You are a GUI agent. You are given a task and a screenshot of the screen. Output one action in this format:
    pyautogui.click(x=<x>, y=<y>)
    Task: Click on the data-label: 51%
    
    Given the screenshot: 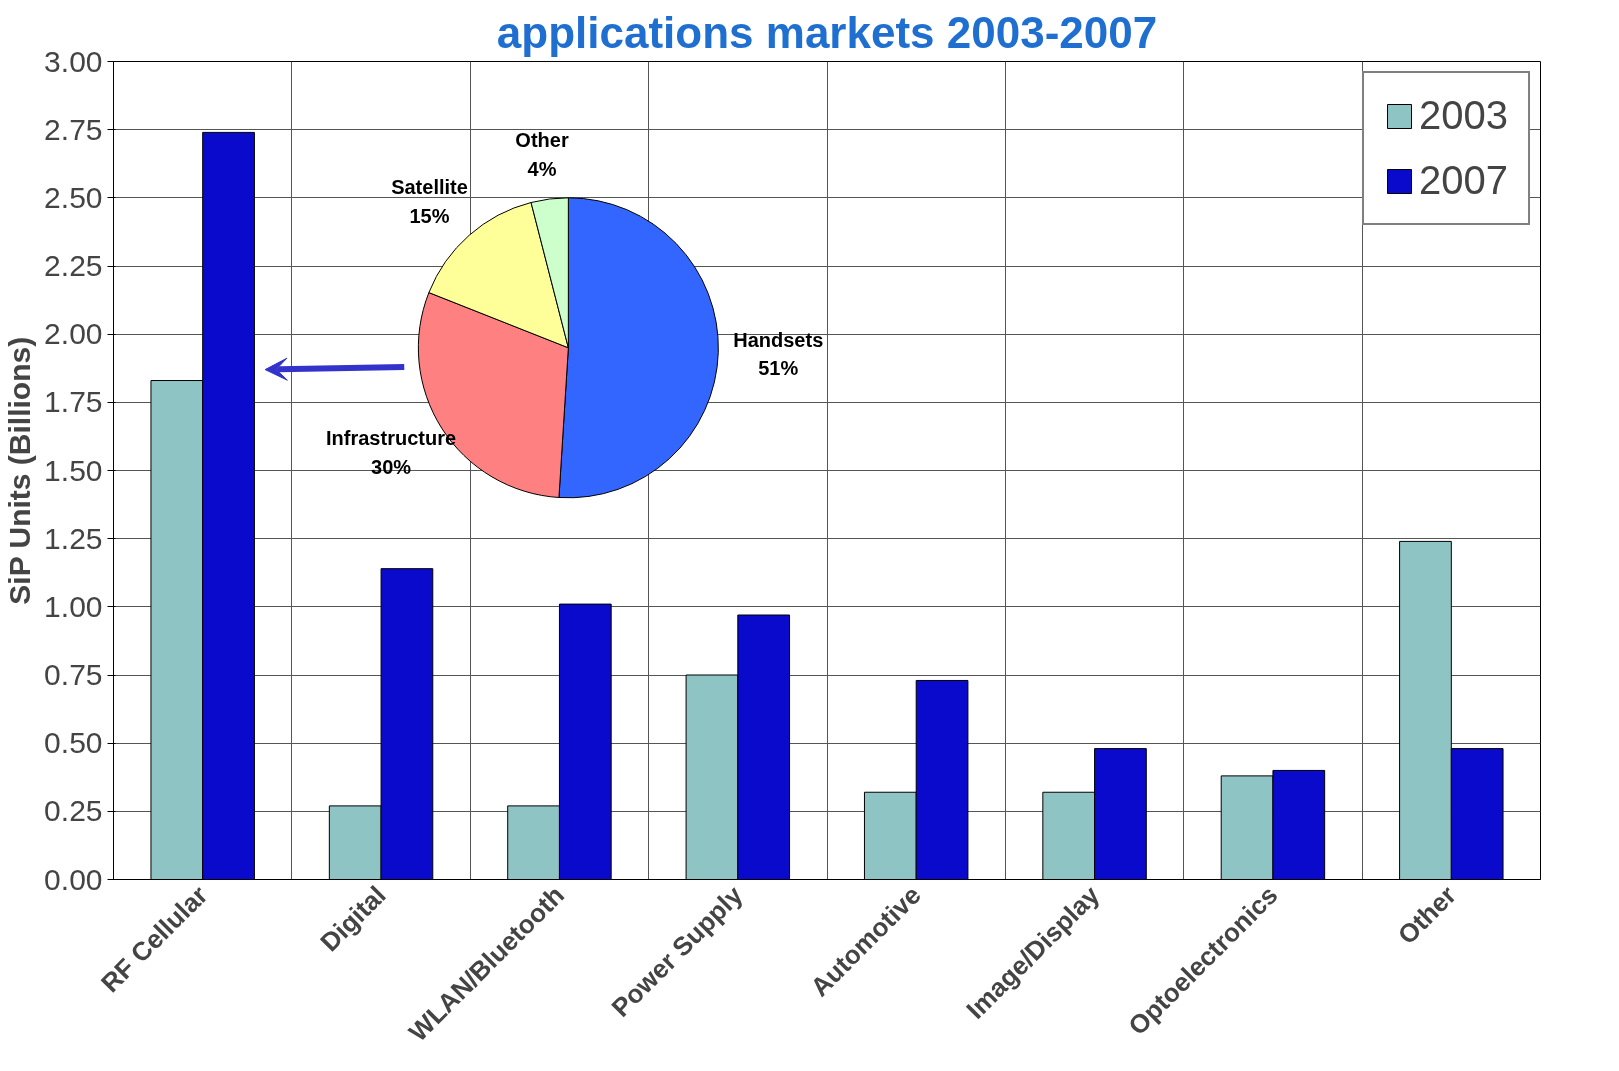 What is the action you would take?
    pyautogui.click(x=778, y=368)
    